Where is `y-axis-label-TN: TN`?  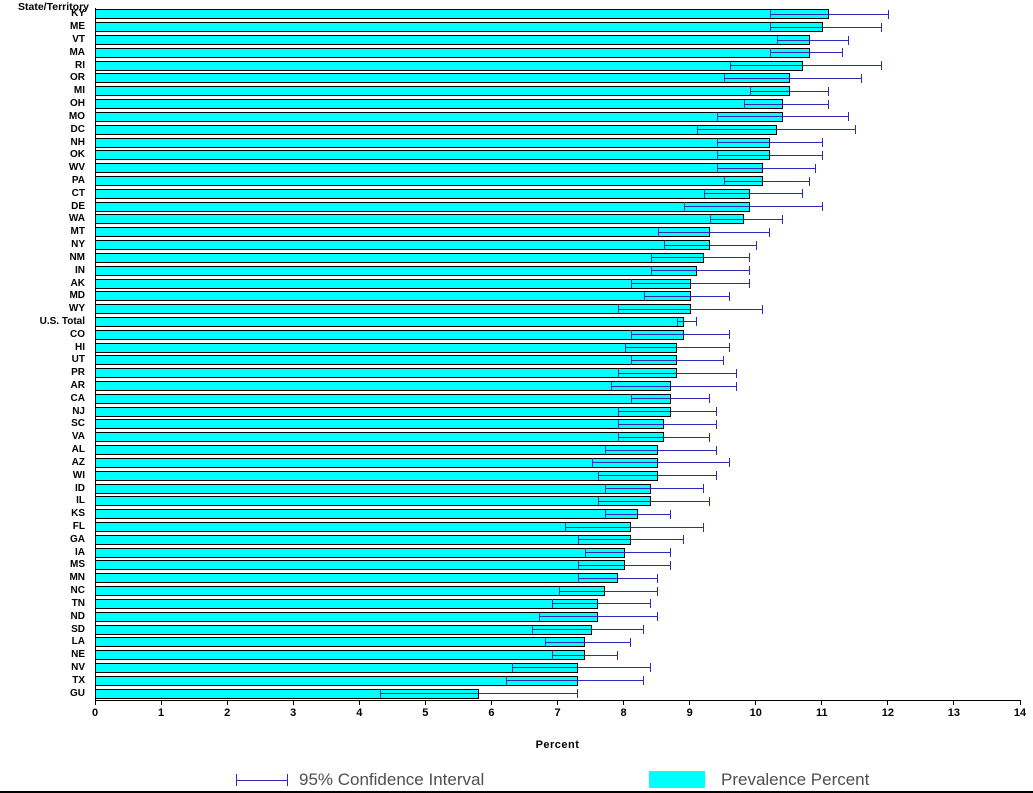 y-axis-label-TN: TN is located at coordinates (78, 603).